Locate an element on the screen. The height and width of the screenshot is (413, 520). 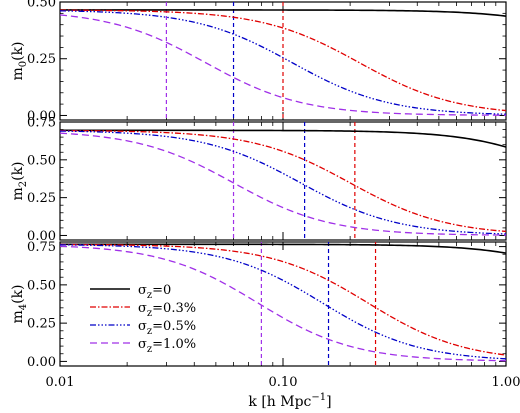
y-axis-label: m2(k) is located at coordinates (19, 180).